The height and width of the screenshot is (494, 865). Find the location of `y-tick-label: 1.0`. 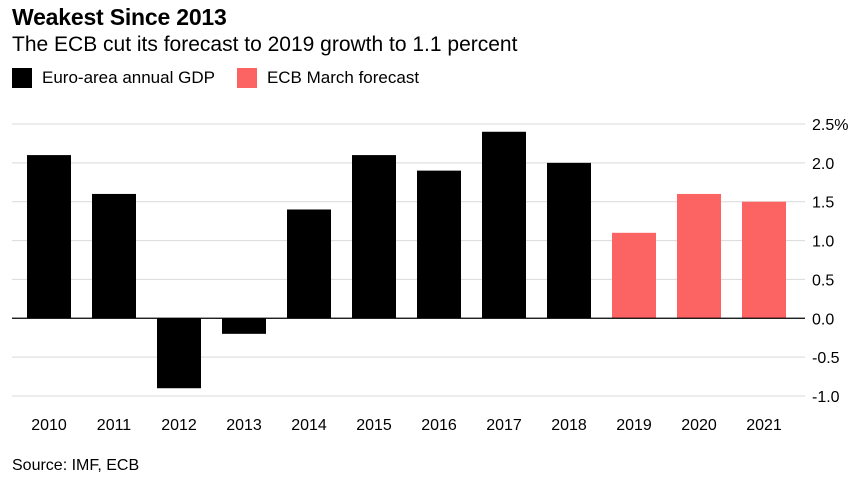

y-tick-label: 1.0 is located at coordinates (823, 242).